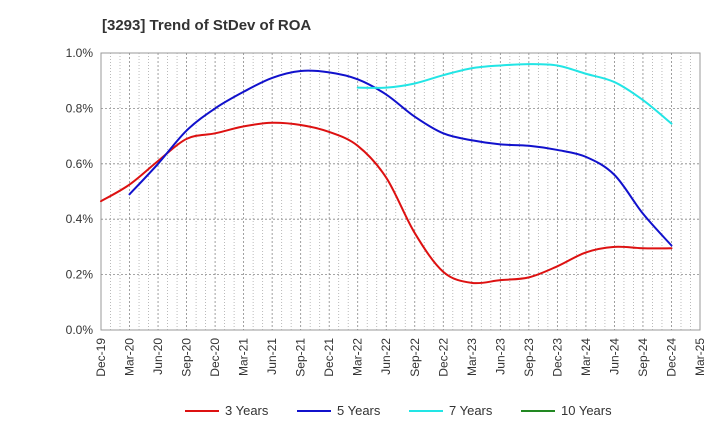 Image resolution: width=720 pixels, height=440 pixels. What do you see at coordinates (398, 410) in the screenshot?
I see `chart-legend: 3 Years 5 Years 7 Years 10 Years` at bounding box center [398, 410].